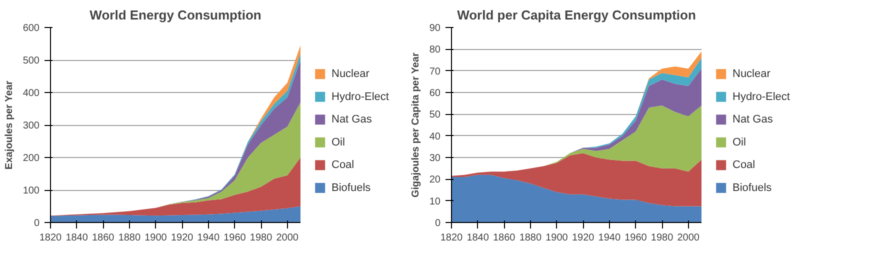 The height and width of the screenshot is (271, 894). What do you see at coordinates (576, 15) in the screenshot?
I see `chart-title: World per Capita Energy Consumption` at bounding box center [576, 15].